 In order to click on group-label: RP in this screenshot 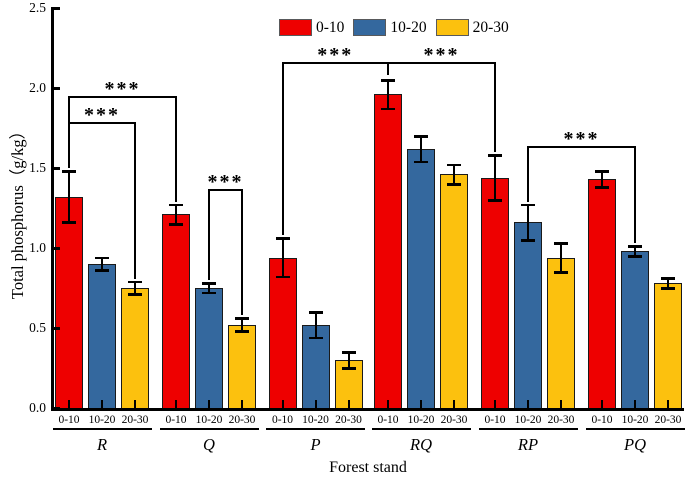, I will do `click(528, 444)`.